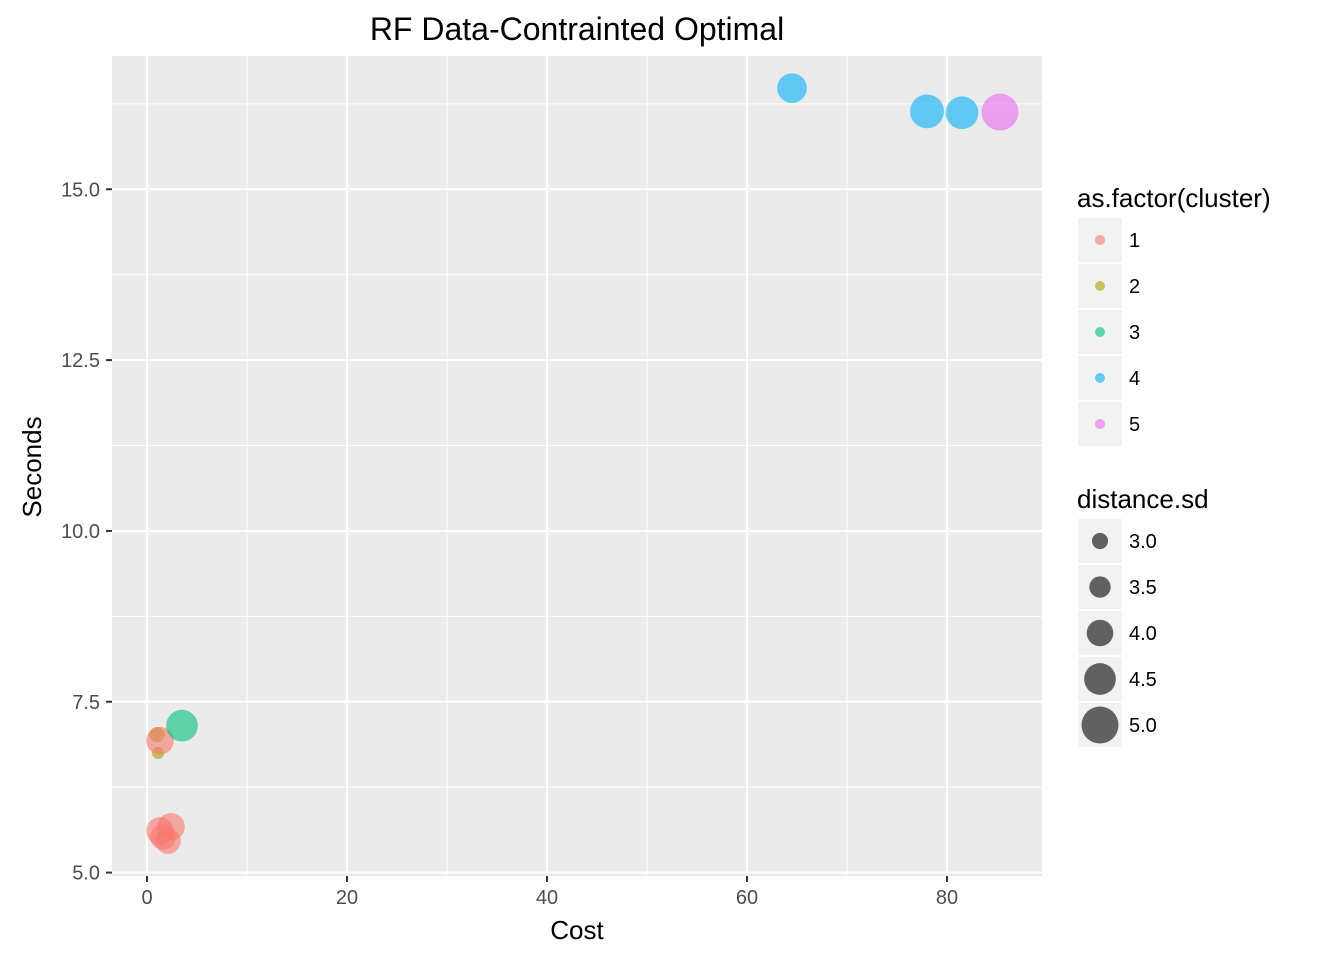 This screenshot has width=1344, height=960. What do you see at coordinates (80, 361) in the screenshot?
I see `y-tick-label: 12.5` at bounding box center [80, 361].